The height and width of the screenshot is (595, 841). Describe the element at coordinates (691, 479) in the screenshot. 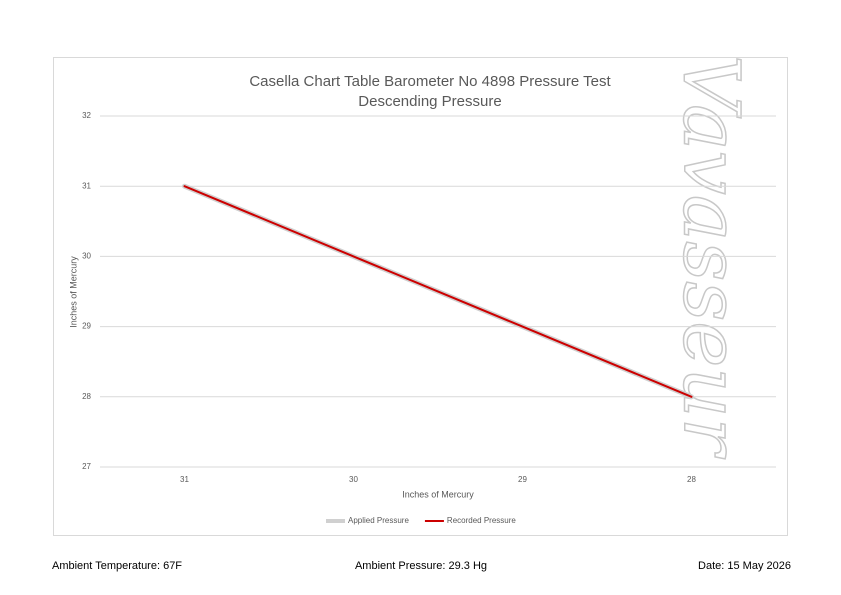

I see `x-tick-label: 28` at that location.